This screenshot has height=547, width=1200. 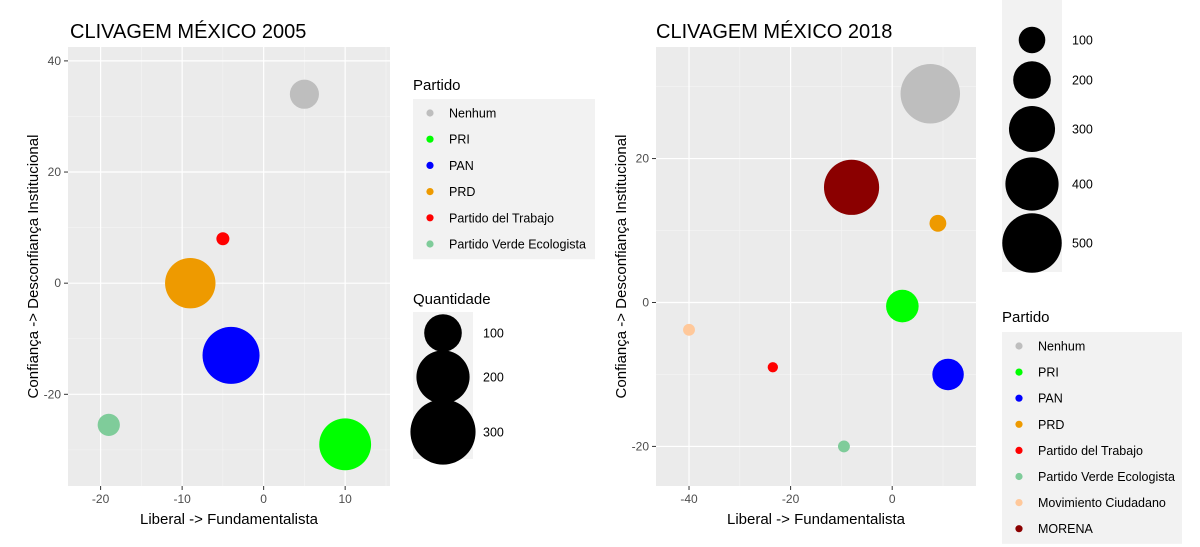 I want to click on legend-size: 100 200 300 400 500, so click(x=1047, y=136).